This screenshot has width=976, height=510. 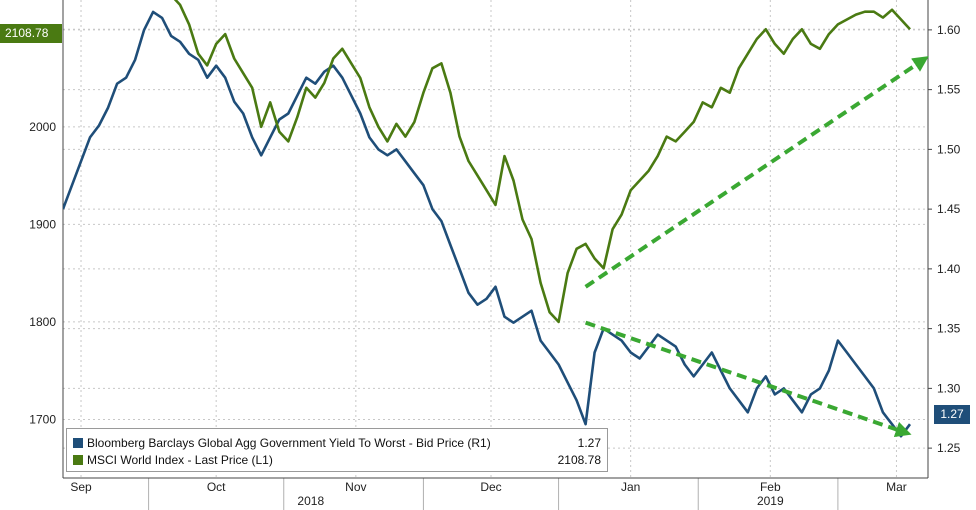 What do you see at coordinates (949, 329) in the screenshot?
I see `right-tick-label: 1.35` at bounding box center [949, 329].